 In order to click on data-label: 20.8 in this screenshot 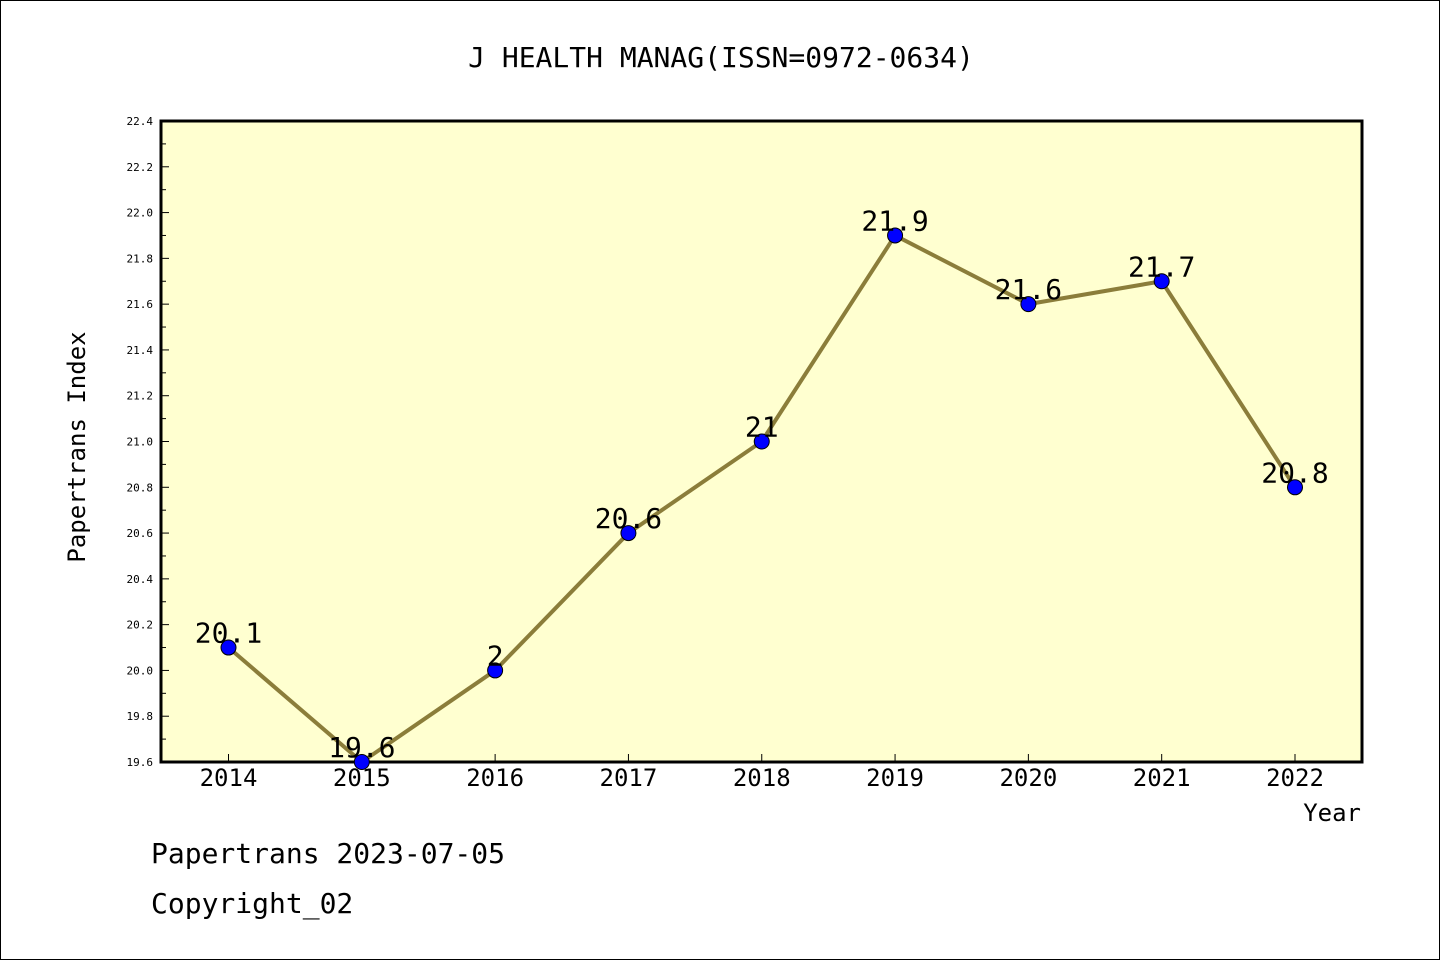, I will do `click(1294, 472)`.